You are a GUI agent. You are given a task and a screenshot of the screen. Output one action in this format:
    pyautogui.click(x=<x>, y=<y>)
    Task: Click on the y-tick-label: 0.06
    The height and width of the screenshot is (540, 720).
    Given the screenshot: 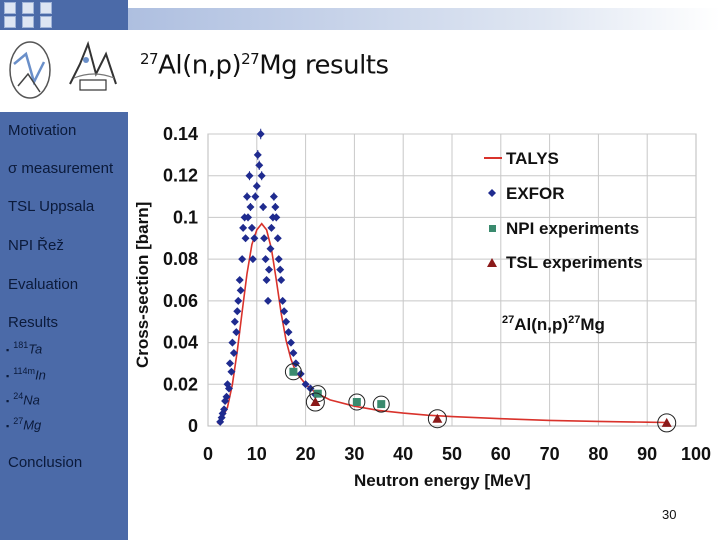 What is the action you would take?
    pyautogui.click(x=180, y=301)
    